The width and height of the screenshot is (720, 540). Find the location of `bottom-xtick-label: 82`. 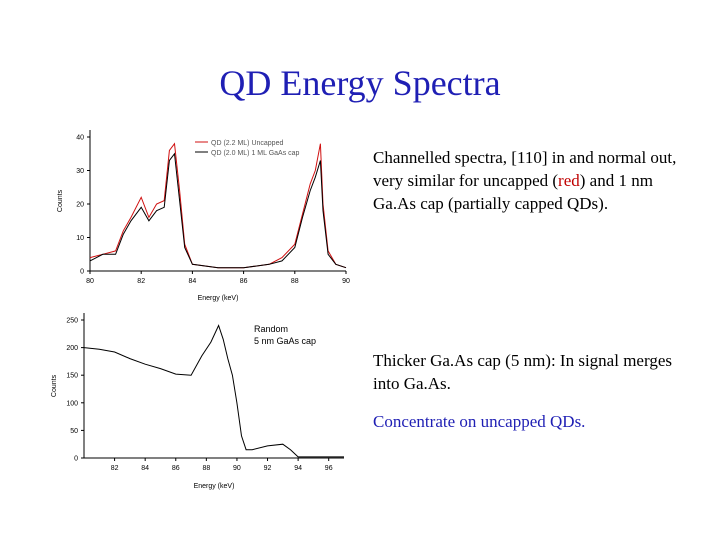

bottom-xtick-label: 82 is located at coordinates (115, 468).